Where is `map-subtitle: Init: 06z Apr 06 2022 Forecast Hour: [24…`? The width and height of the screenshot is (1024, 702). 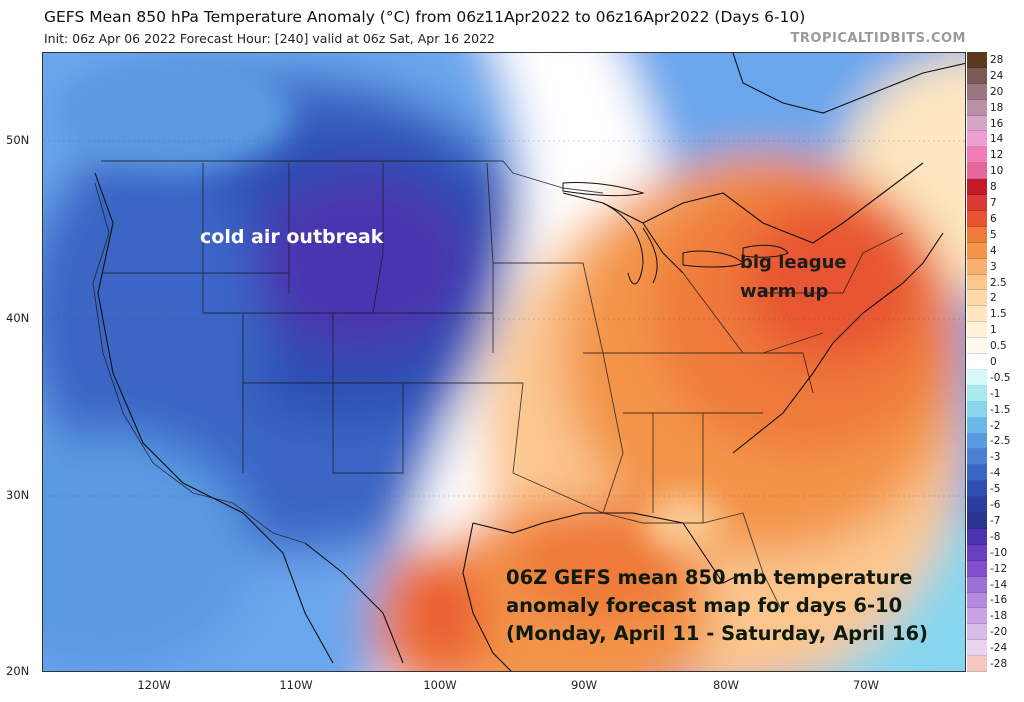 map-subtitle: Init: 06z Apr 06 2022 Forecast Hour: [24… is located at coordinates (270, 38).